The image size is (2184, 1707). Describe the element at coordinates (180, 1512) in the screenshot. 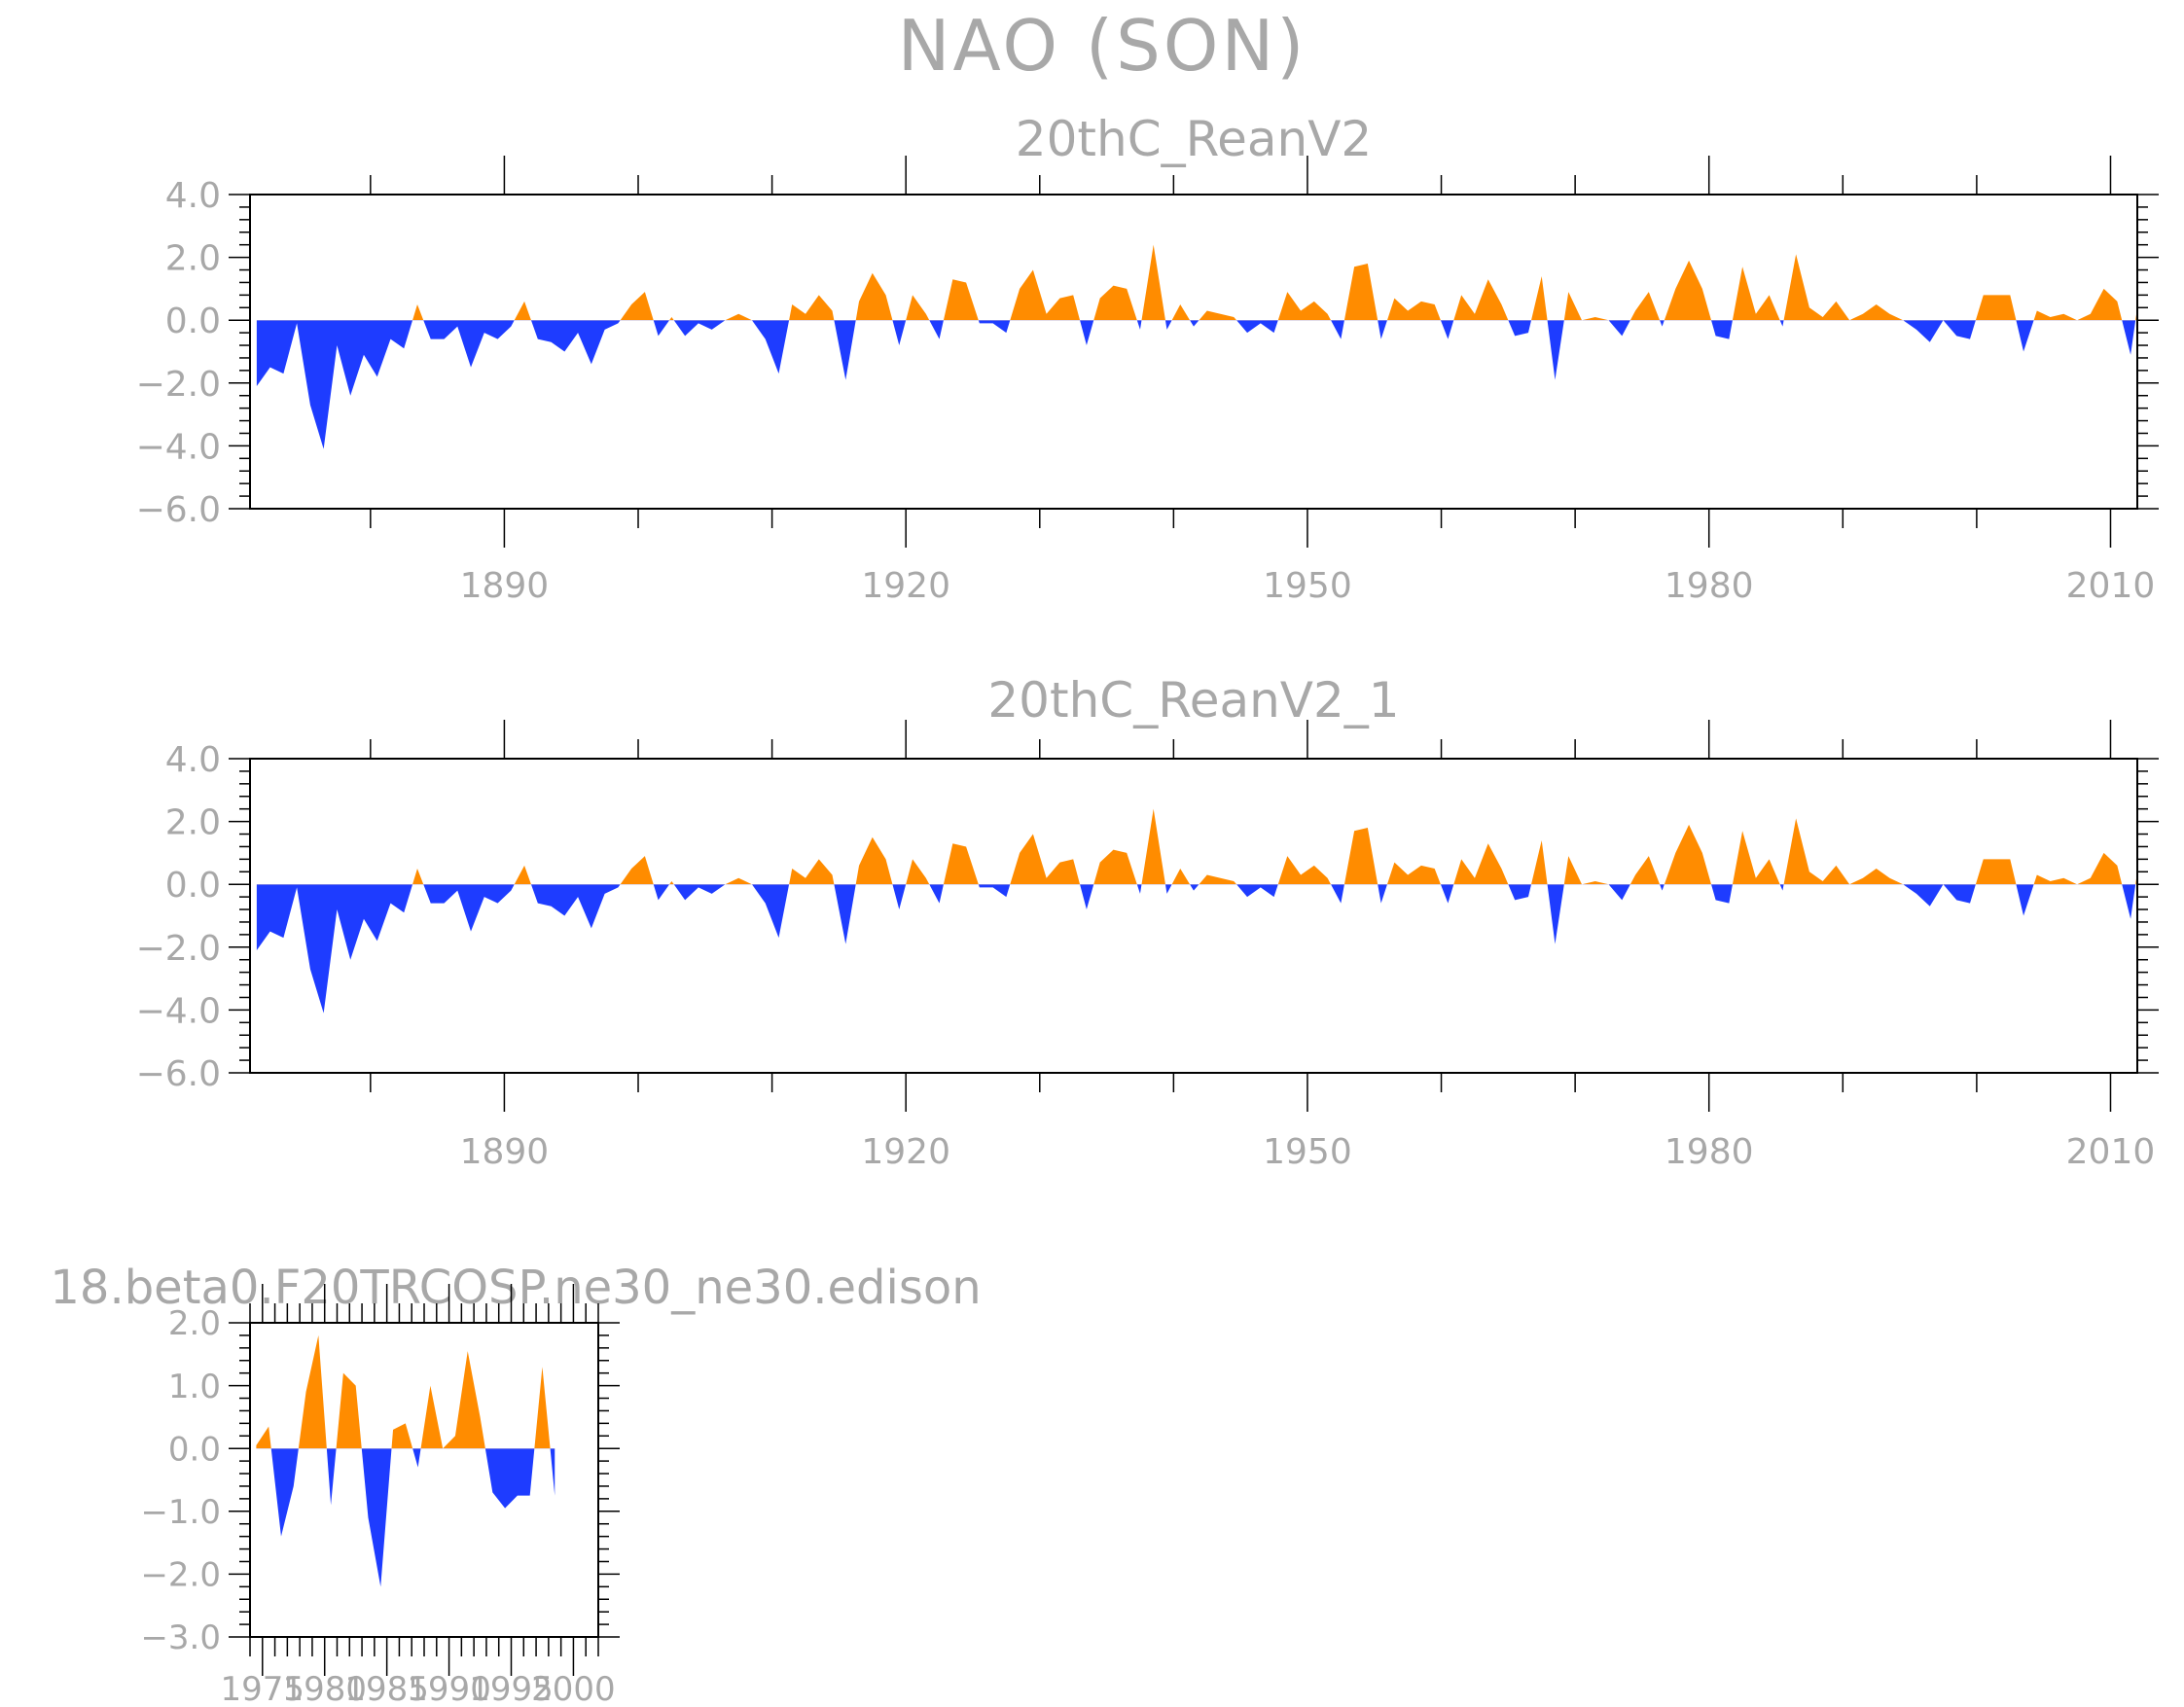

I see `y-tick-label: −1.0` at that location.